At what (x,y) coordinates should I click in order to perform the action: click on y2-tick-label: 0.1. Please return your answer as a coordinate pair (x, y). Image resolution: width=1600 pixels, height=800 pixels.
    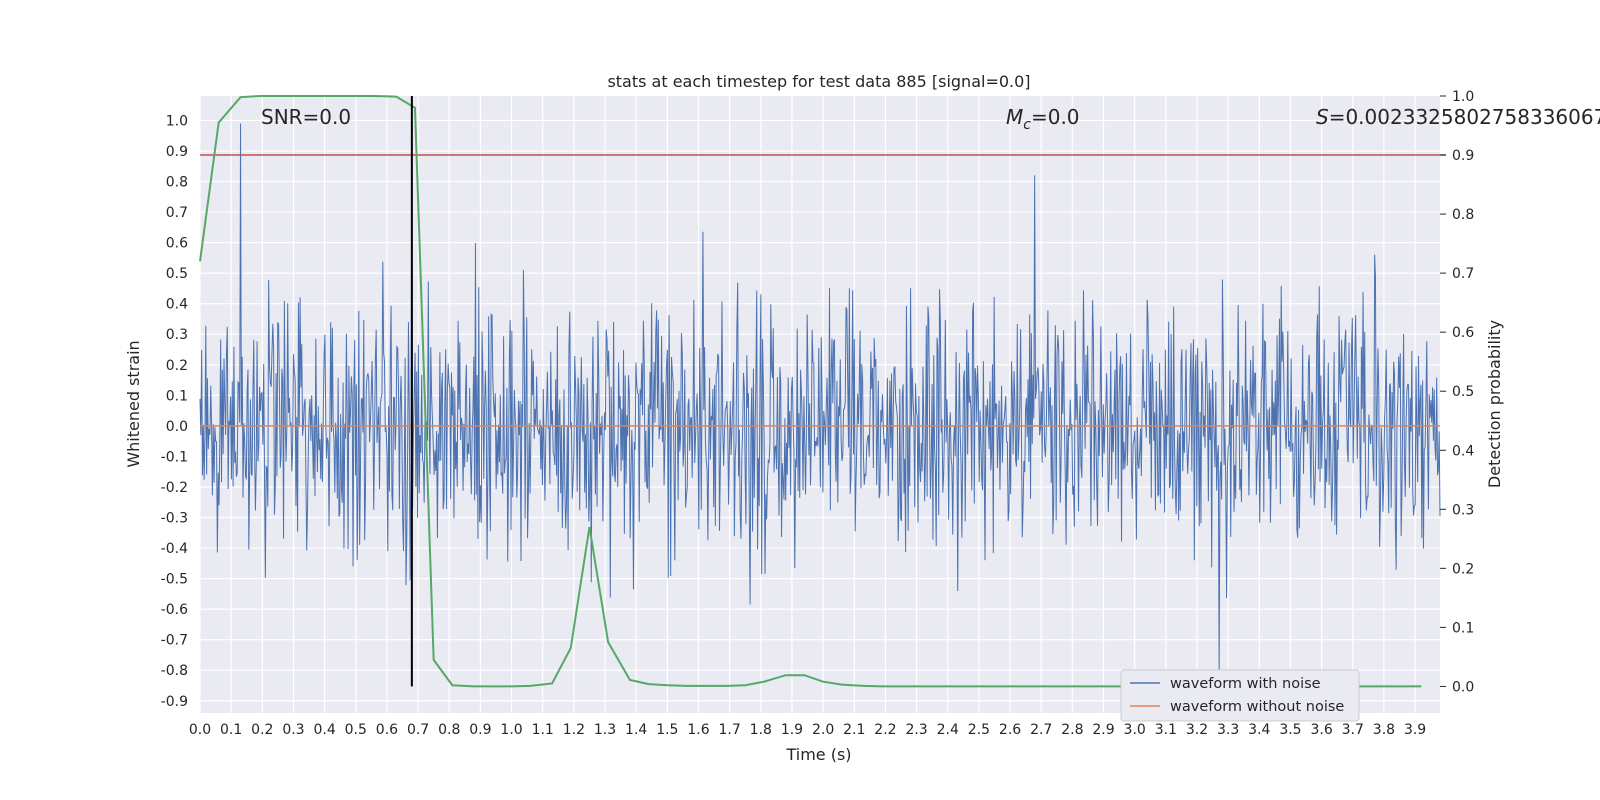
    Looking at the image, I should click on (1463, 628).